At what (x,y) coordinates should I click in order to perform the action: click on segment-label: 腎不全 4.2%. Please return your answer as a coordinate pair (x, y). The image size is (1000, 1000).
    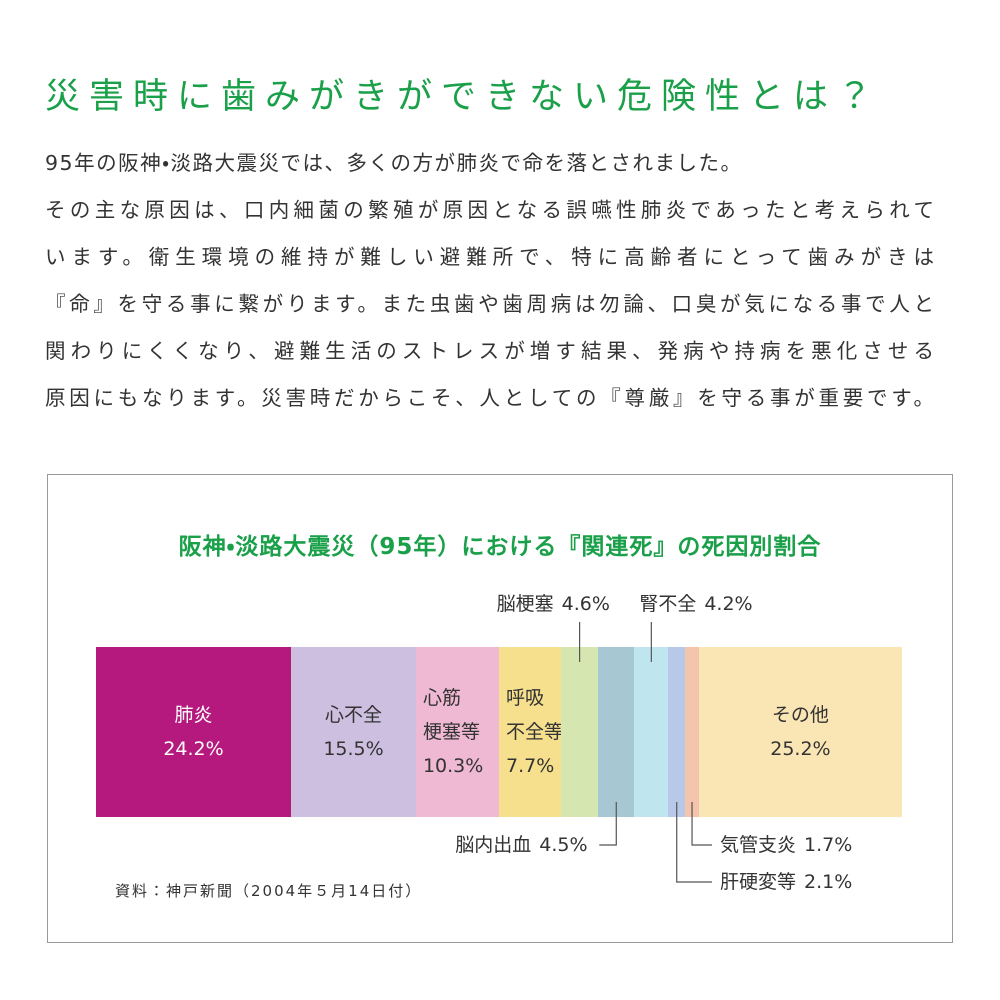
    Looking at the image, I should click on (695, 604).